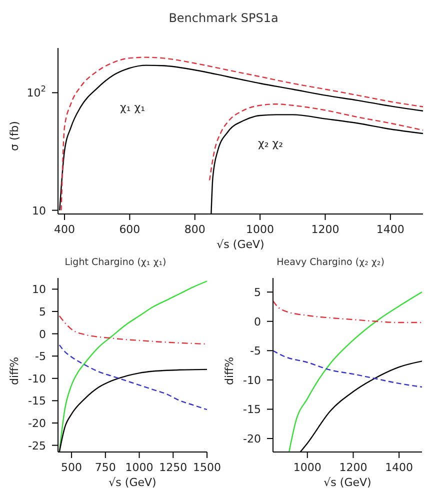 This screenshot has width=447, height=489. Describe the element at coordinates (37, 445) in the screenshot. I see `y-tick-label: -25` at that location.